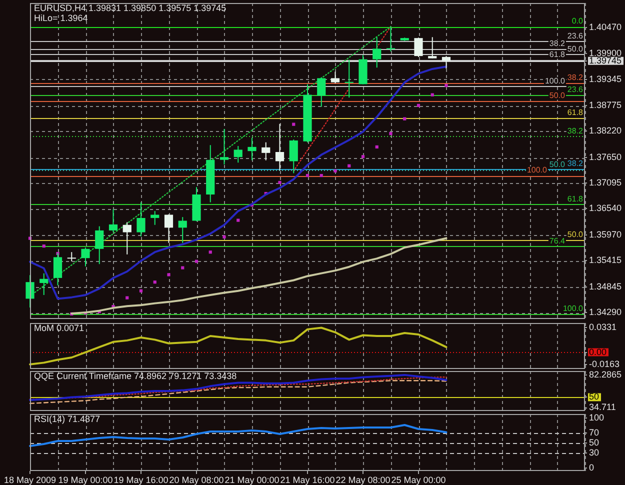 The height and width of the screenshot is (485, 625). What do you see at coordinates (196, 479) in the screenshot?
I see `x-tick-label: 20 May 08:00` at bounding box center [196, 479].